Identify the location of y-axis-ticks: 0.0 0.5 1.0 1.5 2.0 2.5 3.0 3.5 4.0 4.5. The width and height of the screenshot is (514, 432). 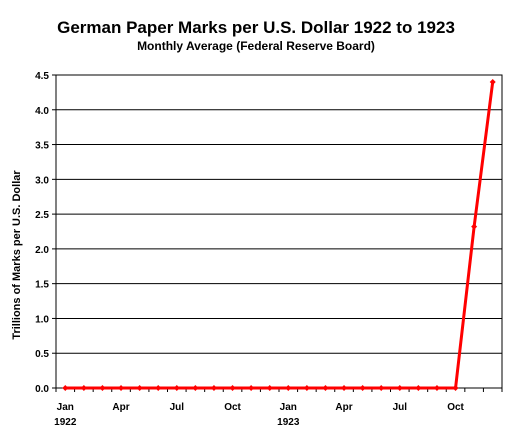
(45, 233).